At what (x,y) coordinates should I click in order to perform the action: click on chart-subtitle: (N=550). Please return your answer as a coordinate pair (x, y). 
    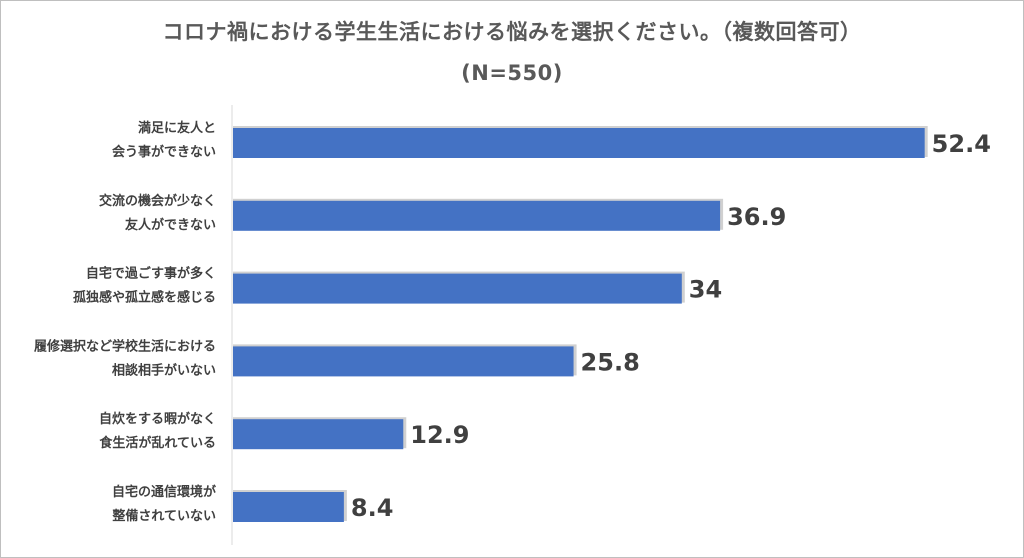
    Looking at the image, I should click on (512, 73).